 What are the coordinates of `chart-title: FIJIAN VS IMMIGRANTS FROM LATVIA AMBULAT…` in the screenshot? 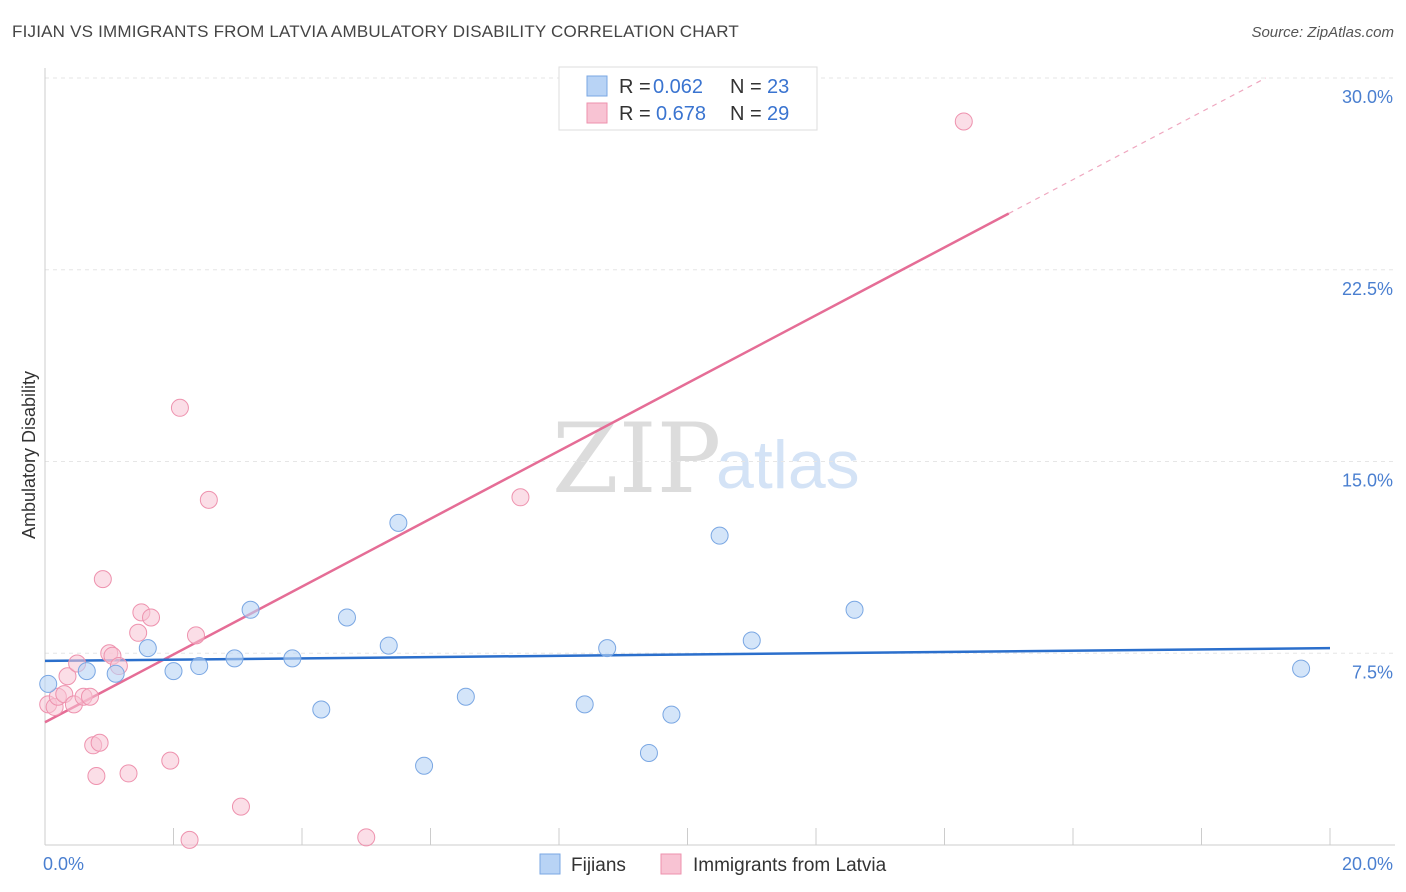 It's located at (375, 31).